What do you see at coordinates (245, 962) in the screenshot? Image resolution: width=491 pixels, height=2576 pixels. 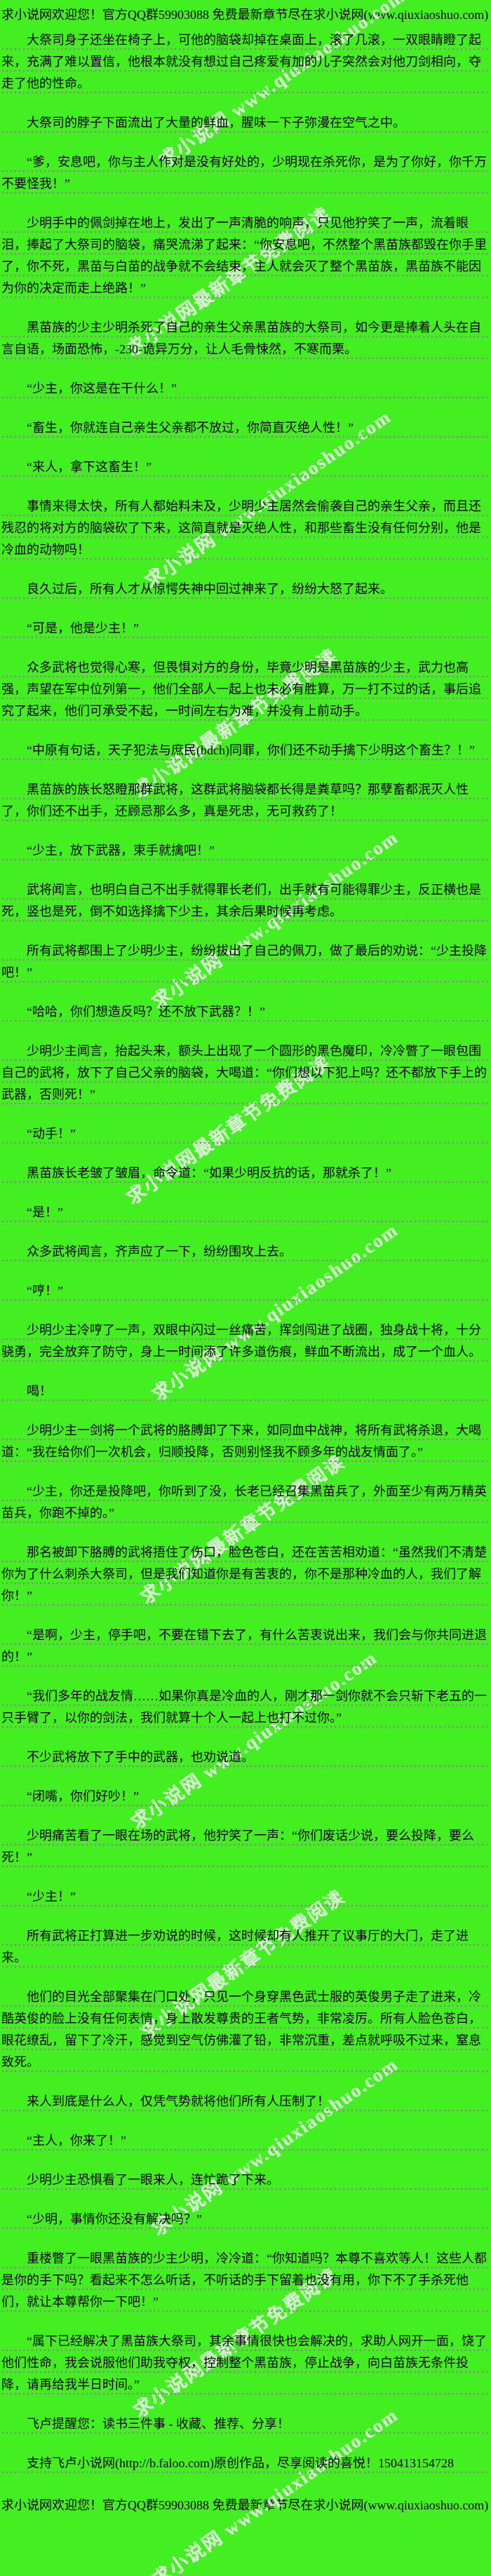 I see `novel-paragraph: 所有武将都围上了少明少主，纷纷拔出了自己的佩刀，做了最后的劝说：“少主投降吧！”` at bounding box center [245, 962].